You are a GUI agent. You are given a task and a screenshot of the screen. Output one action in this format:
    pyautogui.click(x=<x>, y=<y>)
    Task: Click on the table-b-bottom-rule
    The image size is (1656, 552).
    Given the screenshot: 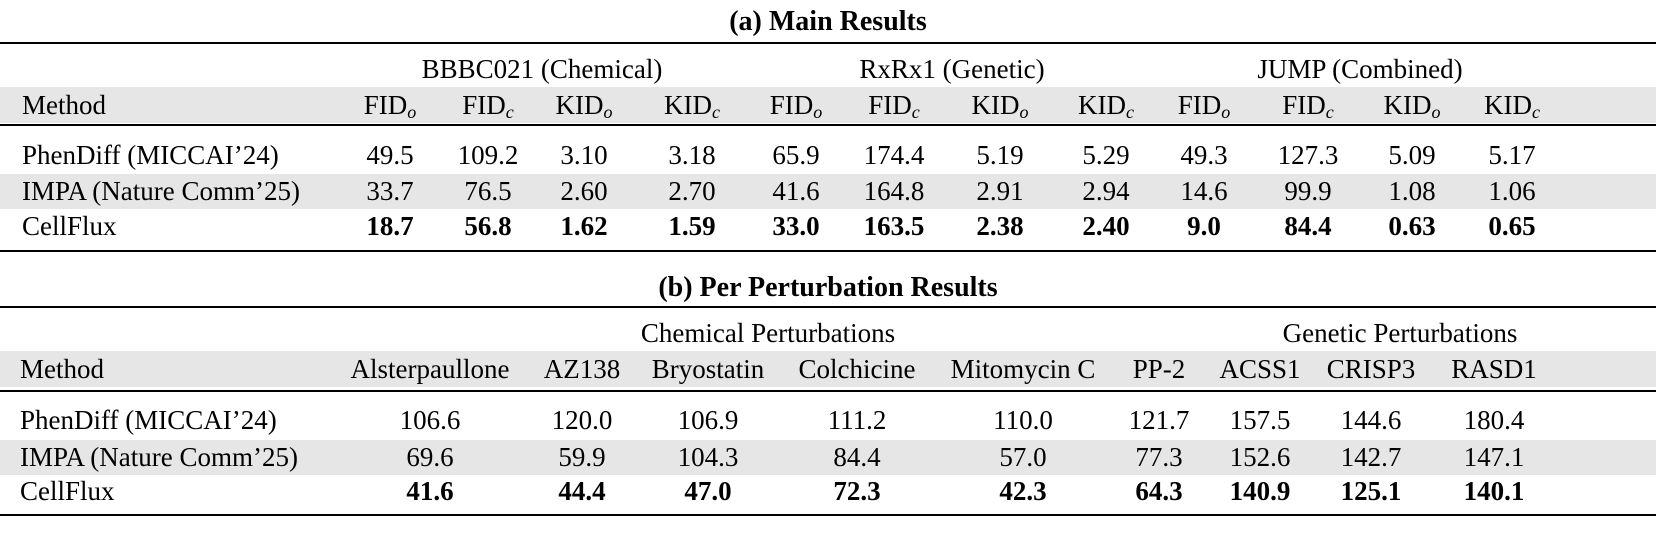 What is the action you would take?
    pyautogui.click(x=828, y=515)
    